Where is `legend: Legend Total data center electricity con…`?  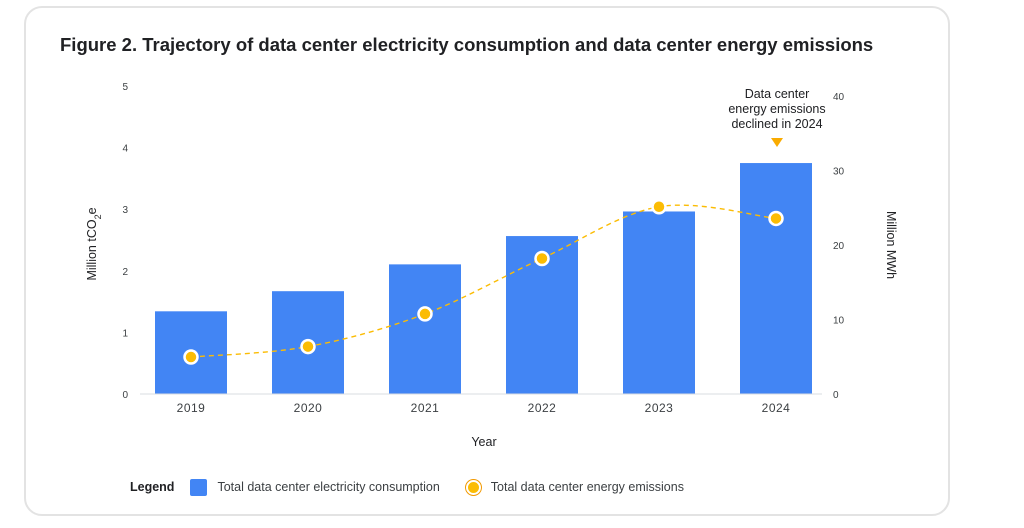 legend: Legend Total data center electricity con… is located at coordinates (420, 487).